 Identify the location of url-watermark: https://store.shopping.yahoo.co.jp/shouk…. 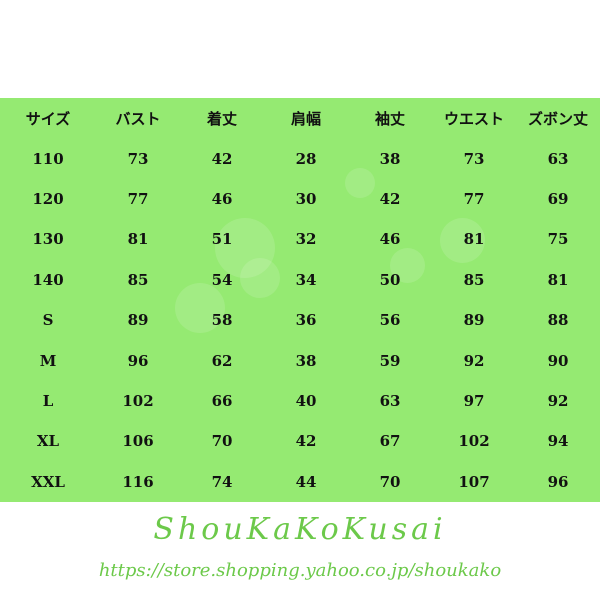
(300, 570).